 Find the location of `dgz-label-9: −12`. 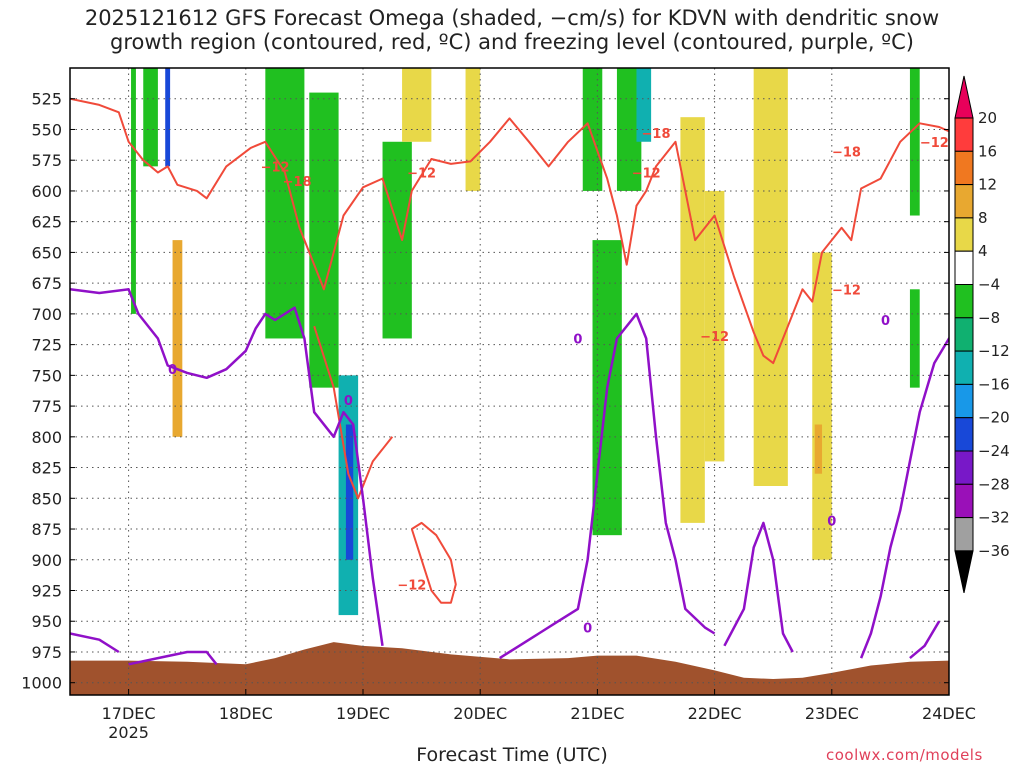

dgz-label-9: −12 is located at coordinates (411, 585).